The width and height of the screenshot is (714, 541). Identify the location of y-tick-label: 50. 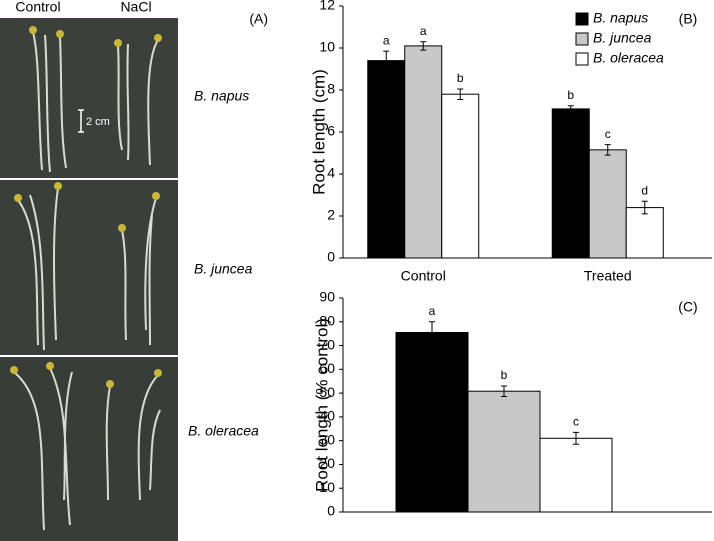
(327, 392).